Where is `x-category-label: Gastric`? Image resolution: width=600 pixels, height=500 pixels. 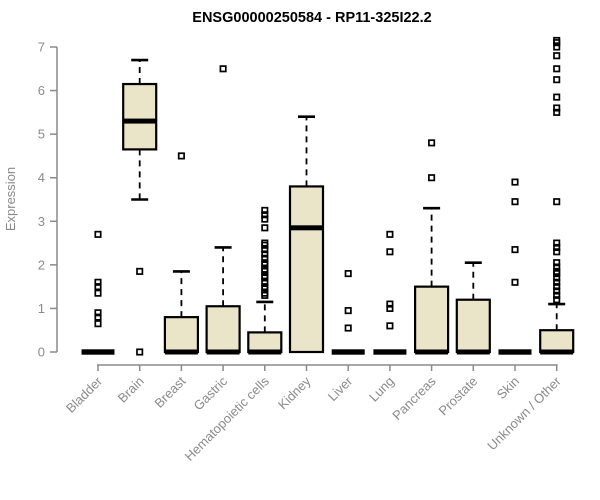 x-category-label: Gastric is located at coordinates (211, 393).